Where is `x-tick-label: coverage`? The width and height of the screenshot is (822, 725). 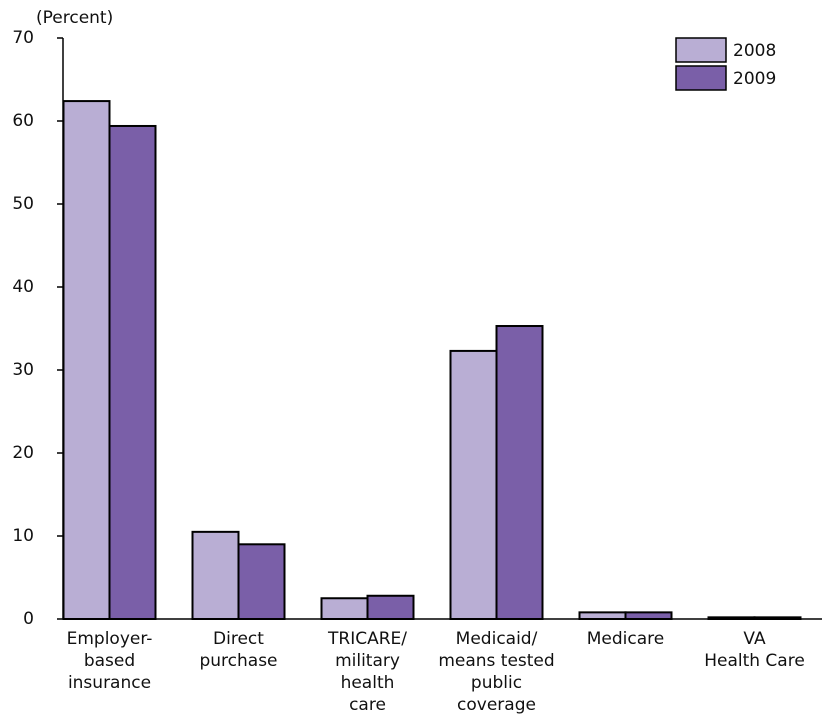 x-tick-label: coverage is located at coordinates (496, 705).